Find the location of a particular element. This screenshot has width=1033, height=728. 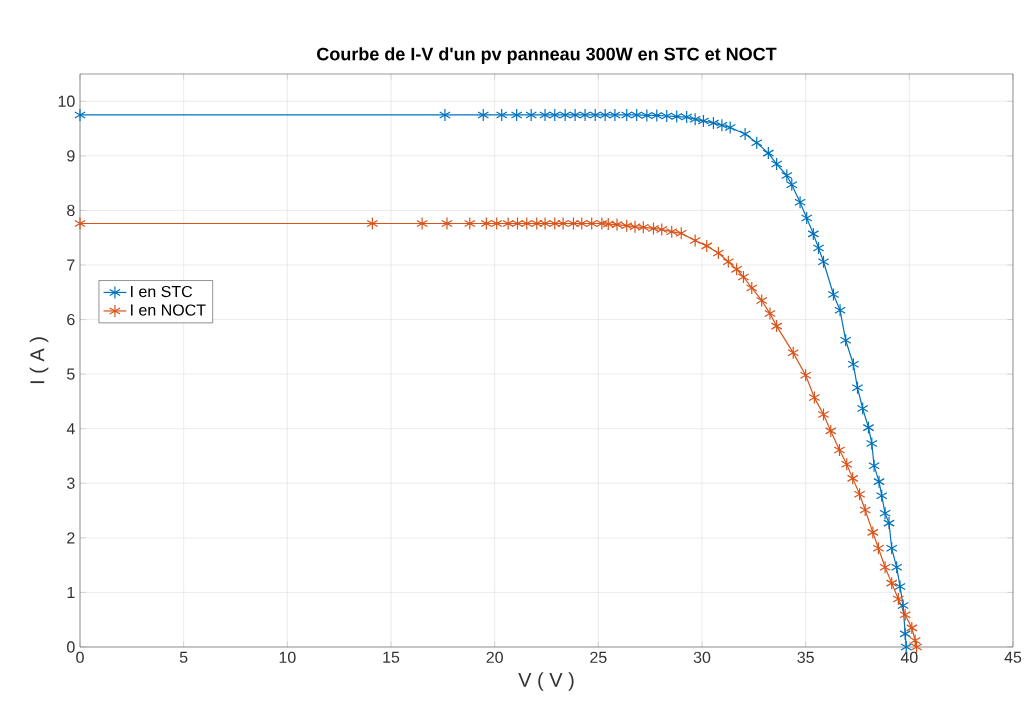

x-tick-label: 40 is located at coordinates (909, 657).